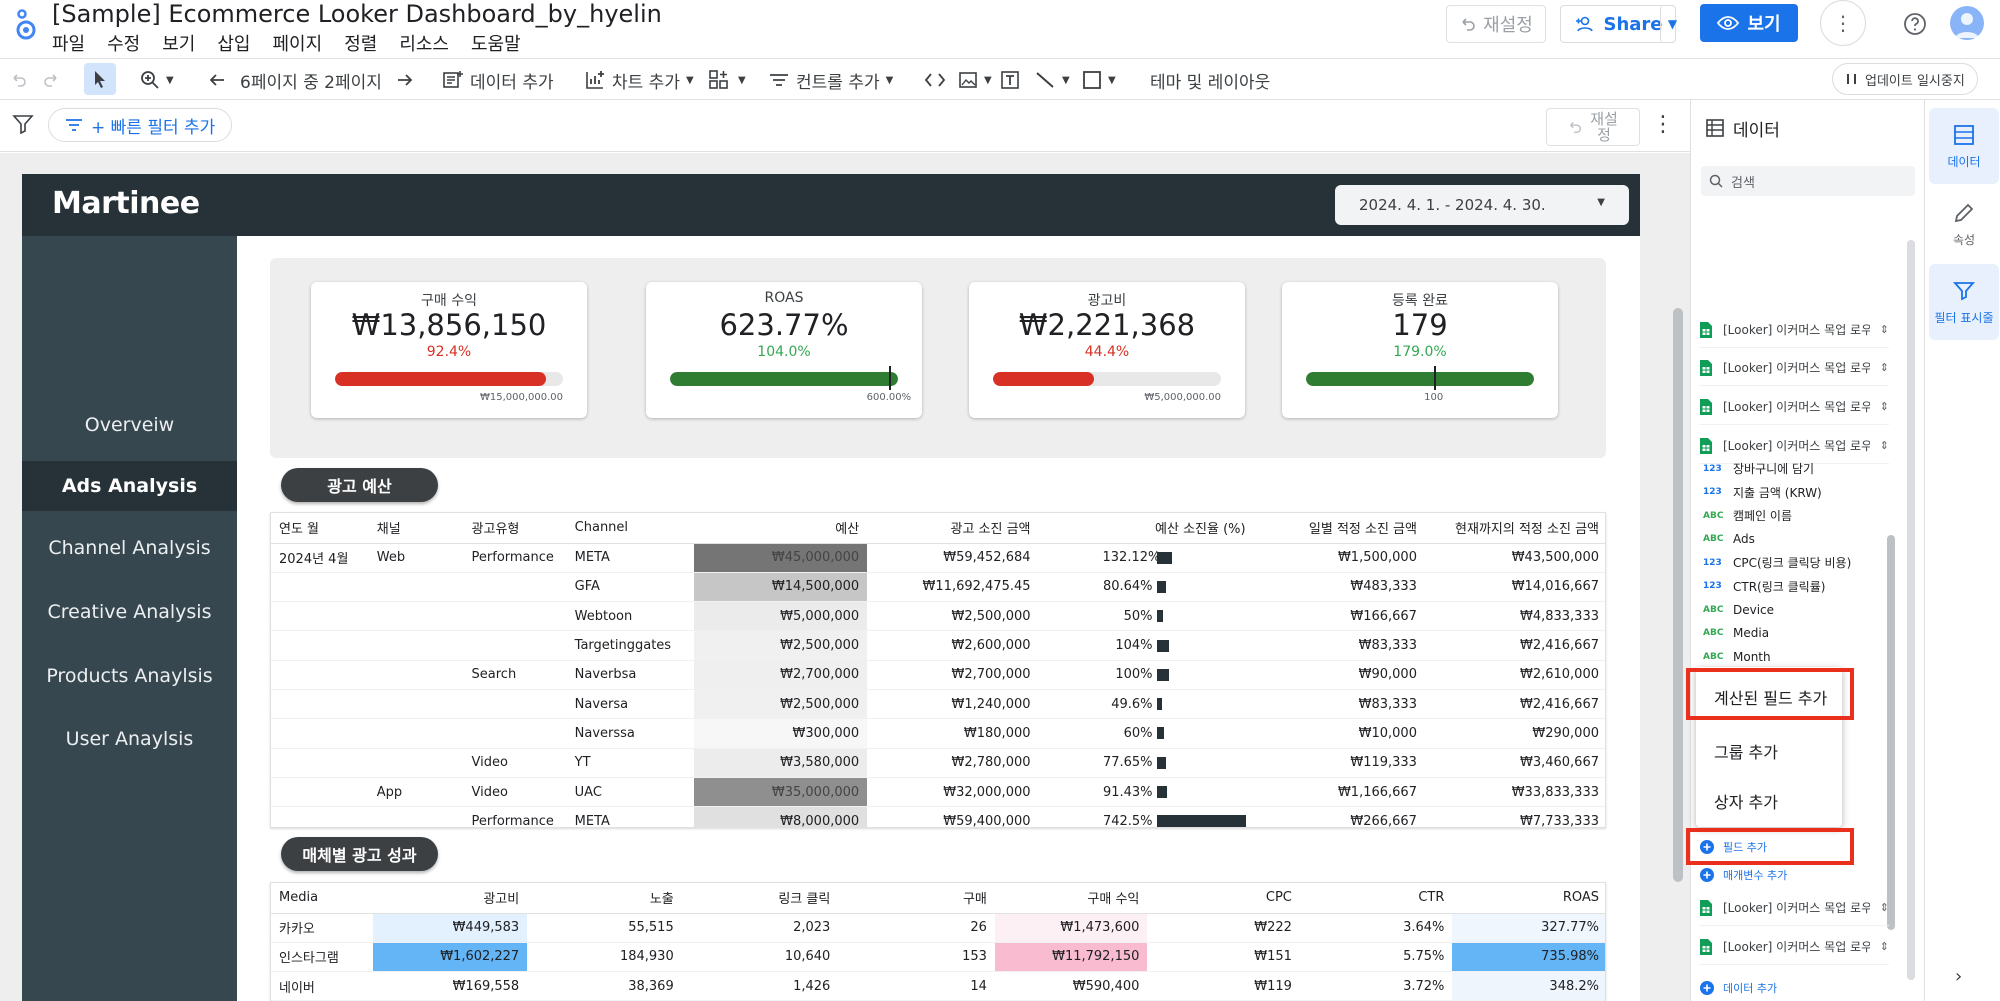 Image resolution: width=2000 pixels, height=1001 pixels. What do you see at coordinates (1736, 633) in the screenshot?
I see `field-item: ABC Media` at bounding box center [1736, 633].